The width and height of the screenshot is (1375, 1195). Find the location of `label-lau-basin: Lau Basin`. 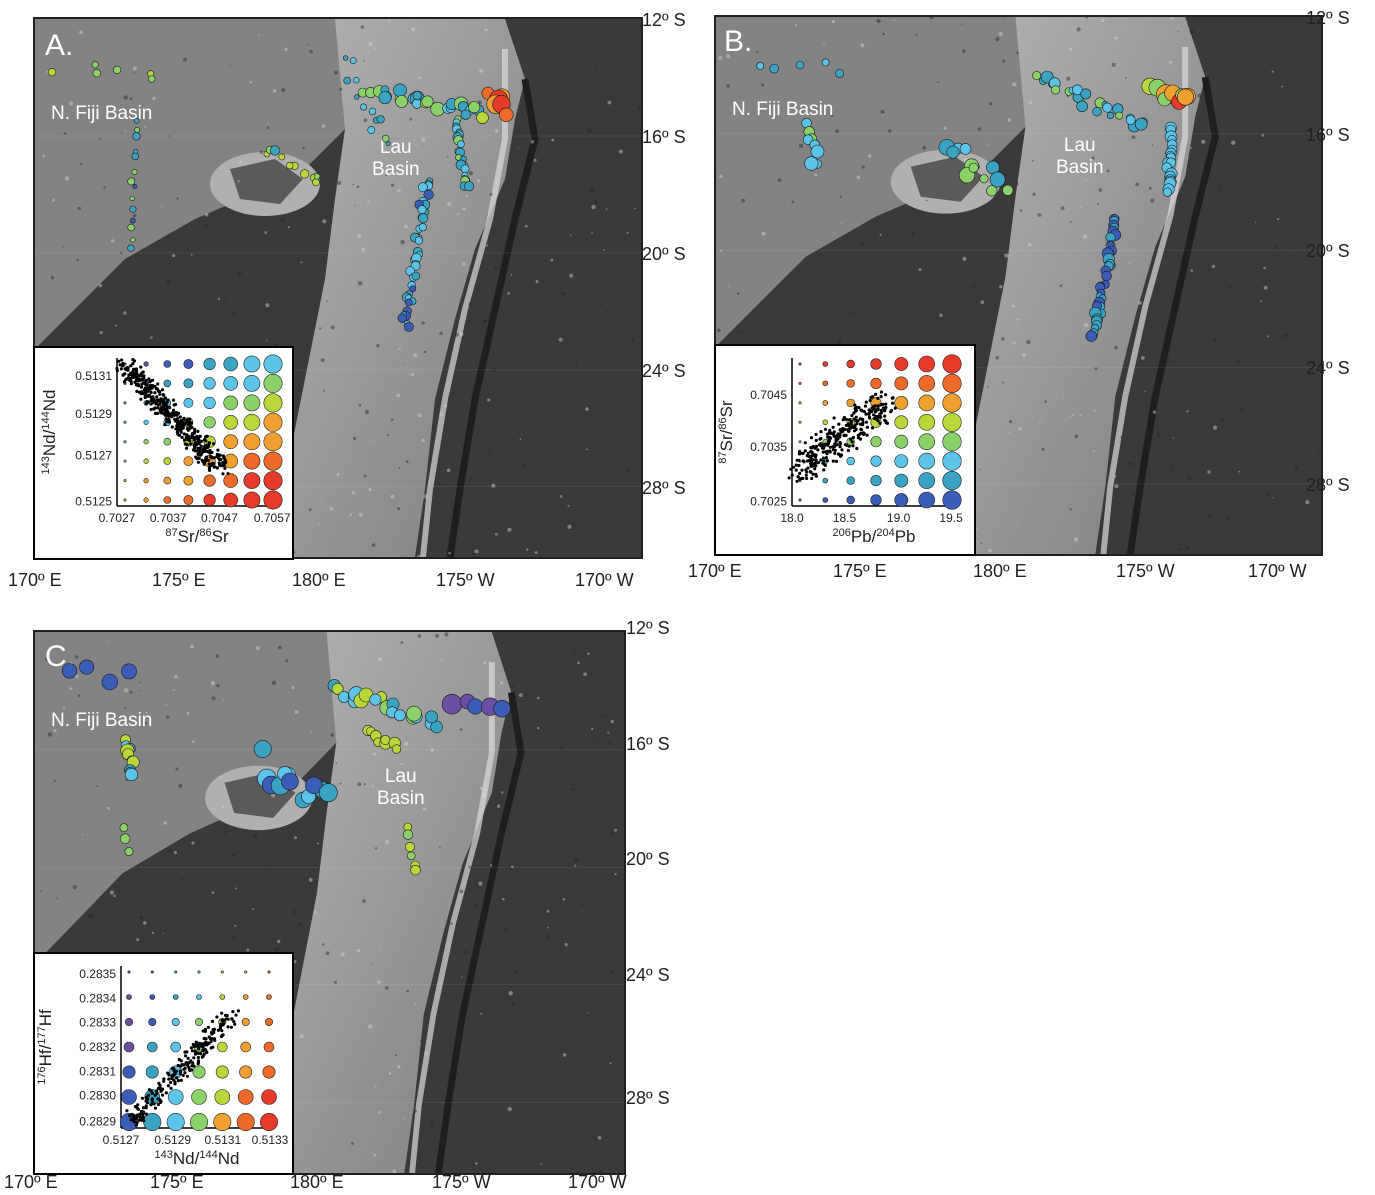

label-lau-basin: Lau Basin is located at coordinates (1080, 157).